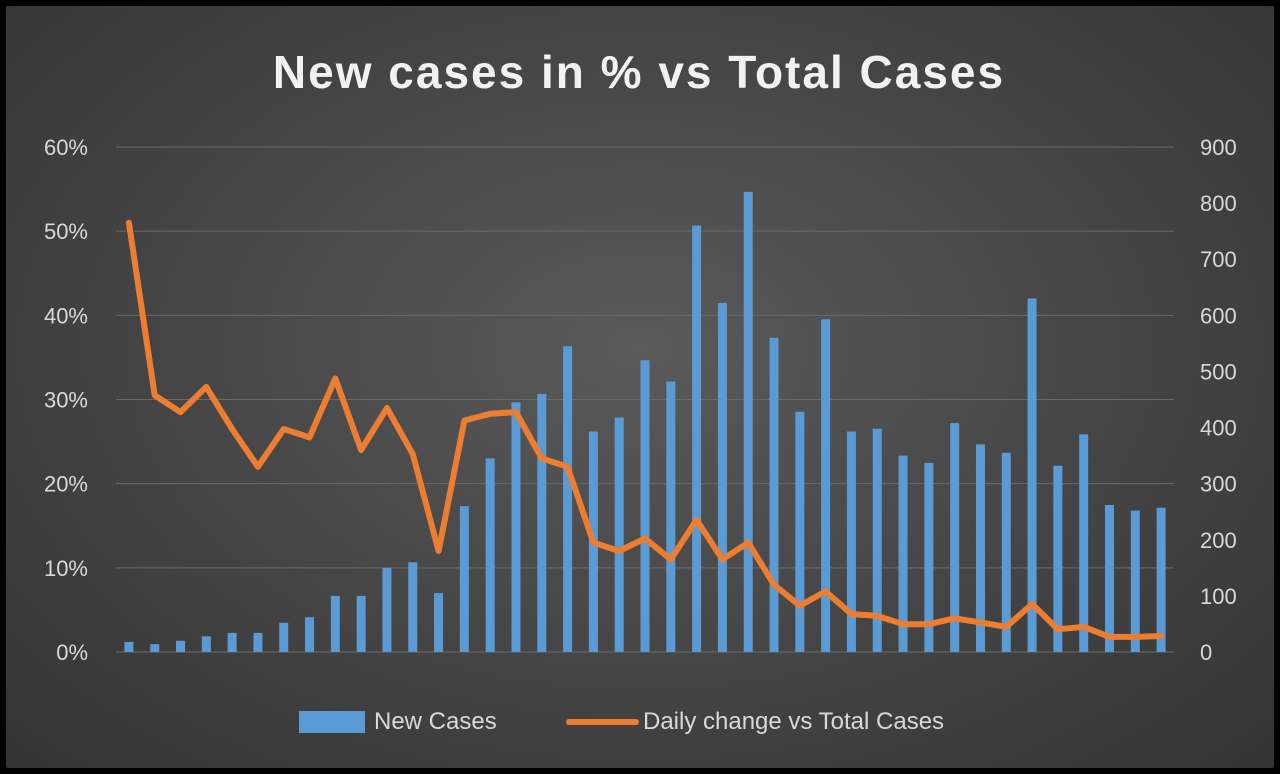  Describe the element at coordinates (66, 147) in the screenshot. I see `left-tick-label: 60%` at that location.